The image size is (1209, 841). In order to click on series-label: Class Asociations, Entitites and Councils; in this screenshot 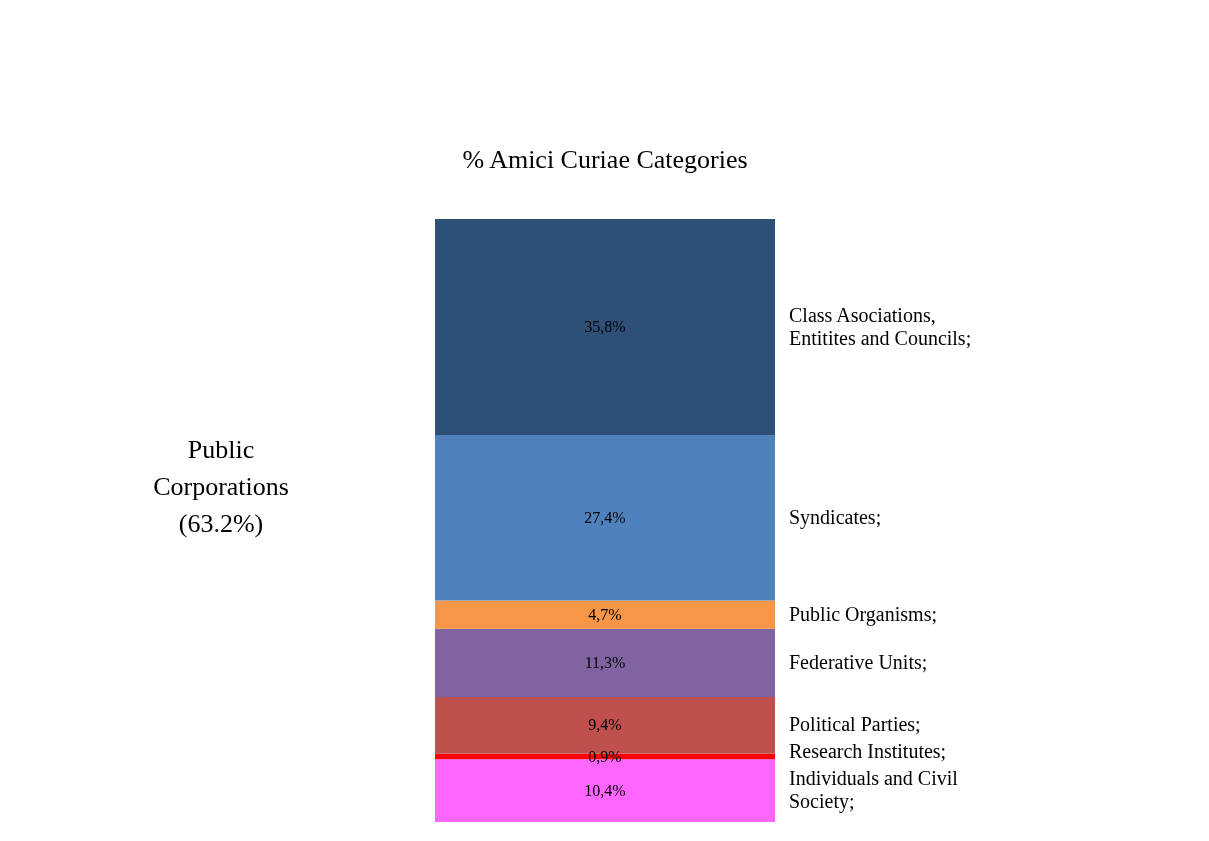, I will do `click(880, 326)`.